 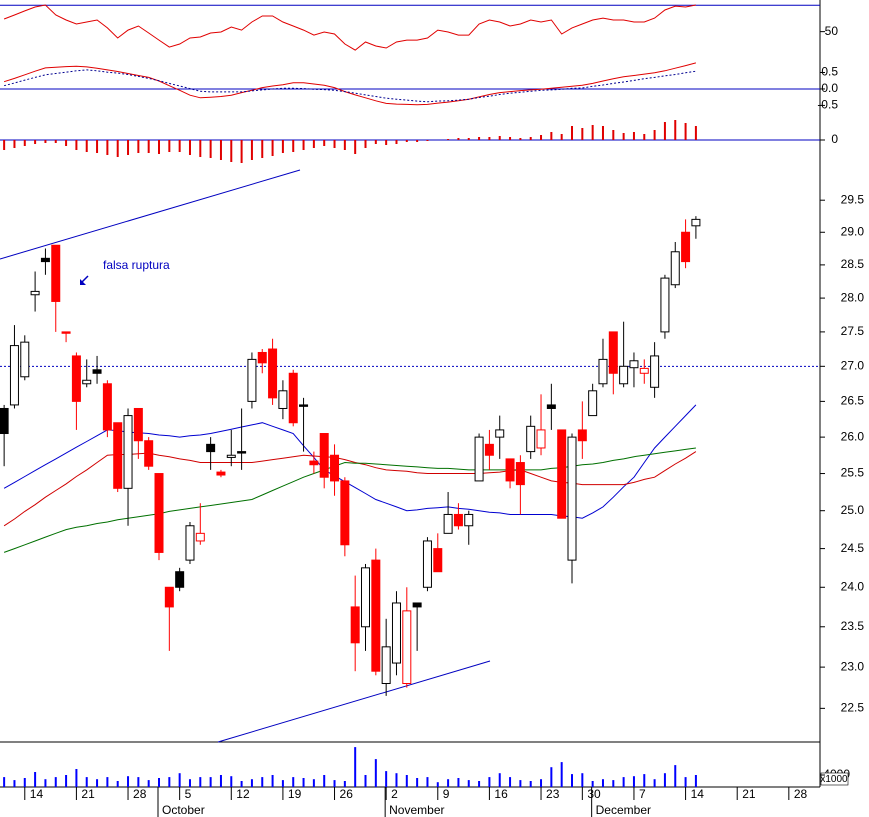 I want to click on y-tick-label: 29.0, so click(x=853, y=231).